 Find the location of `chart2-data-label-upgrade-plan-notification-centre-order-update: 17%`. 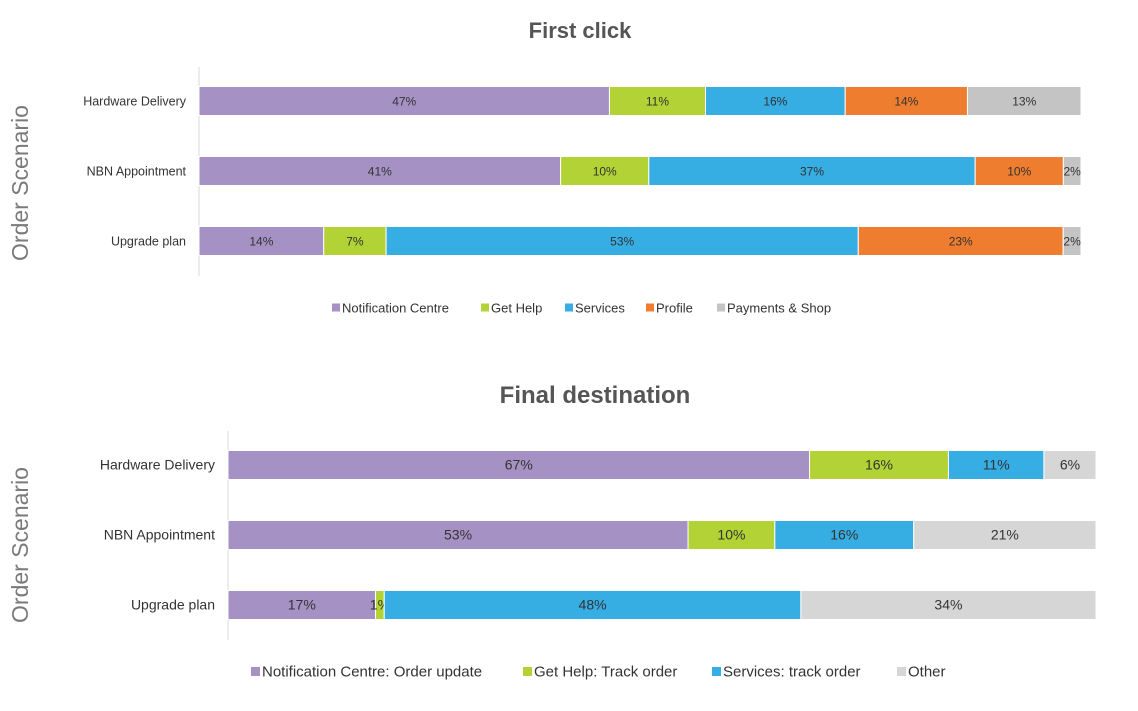

chart2-data-label-upgrade-plan-notification-centre-order-update: 17% is located at coordinates (302, 605).